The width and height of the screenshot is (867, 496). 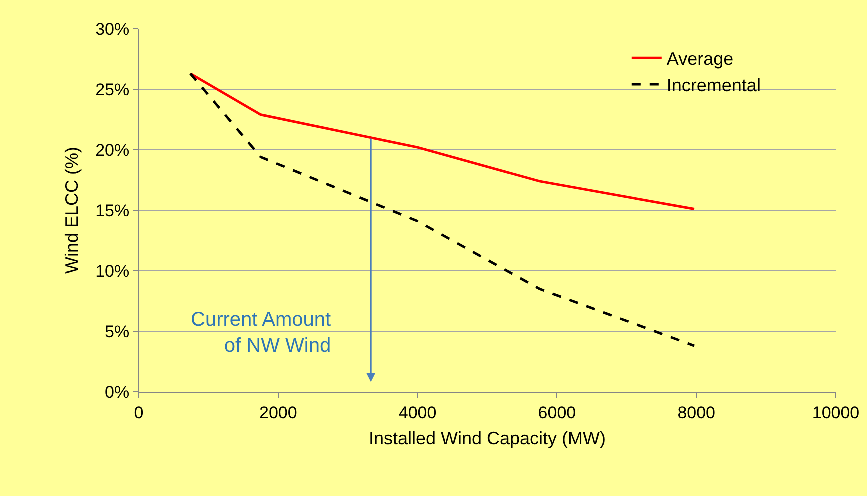 What do you see at coordinates (113, 90) in the screenshot?
I see `y-tick-label: 25%` at bounding box center [113, 90].